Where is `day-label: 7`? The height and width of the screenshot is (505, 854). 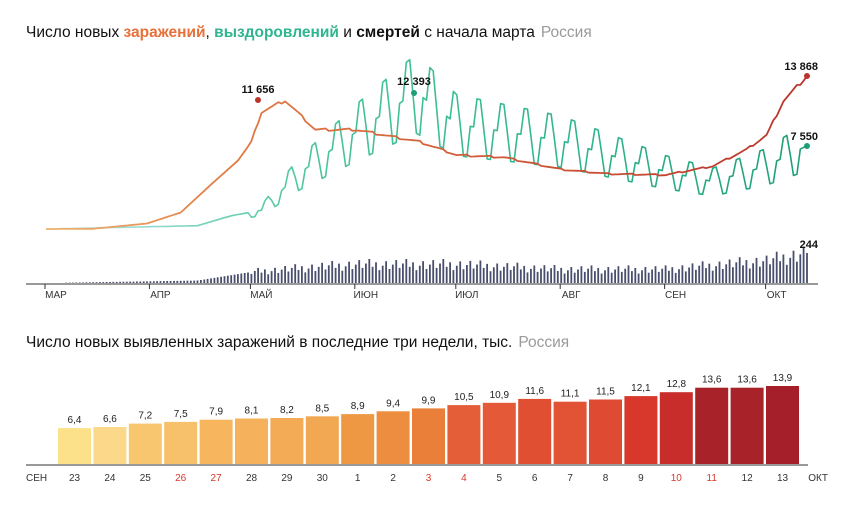
day-label: 7 is located at coordinates (570, 478).